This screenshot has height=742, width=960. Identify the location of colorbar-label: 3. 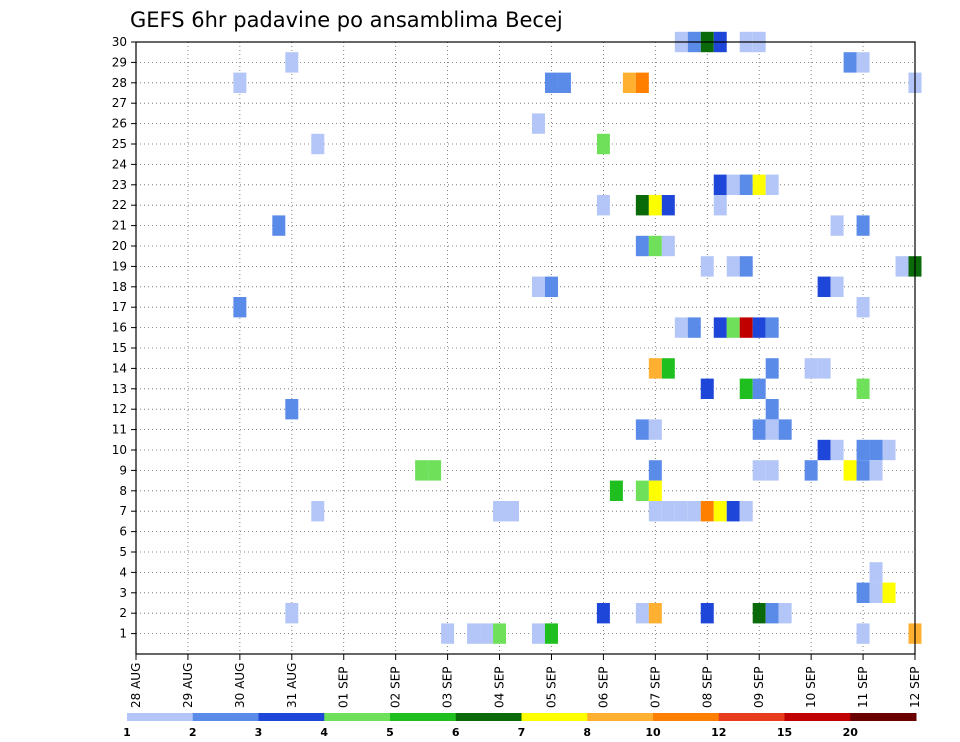
(259, 732).